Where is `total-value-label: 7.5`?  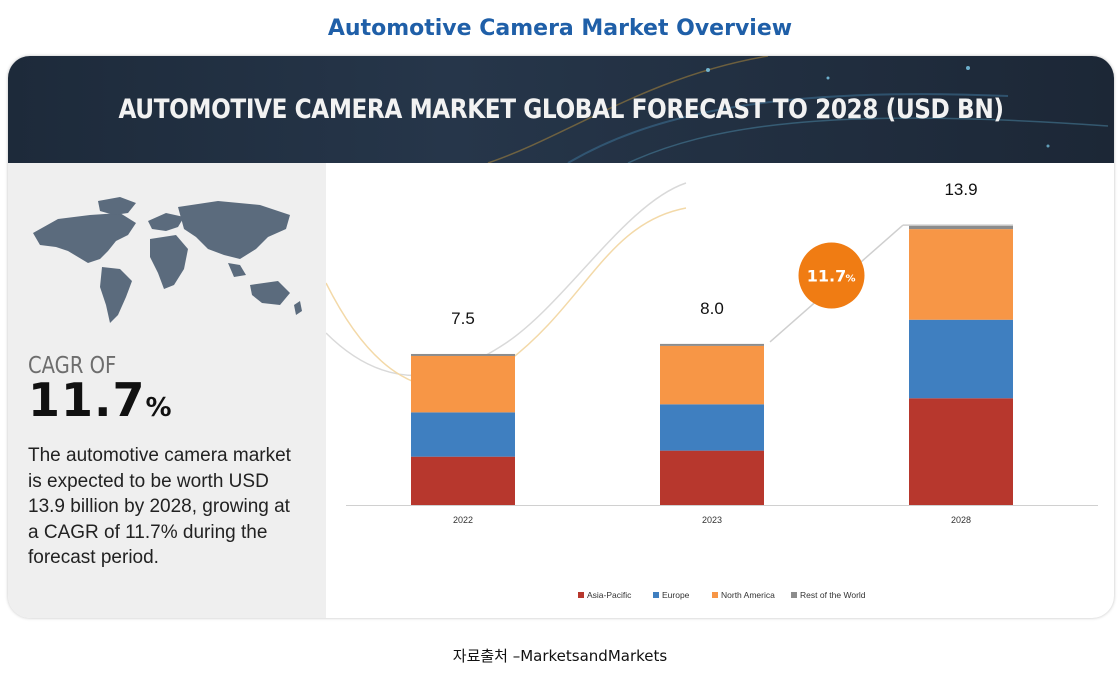 total-value-label: 7.5 is located at coordinates (463, 318).